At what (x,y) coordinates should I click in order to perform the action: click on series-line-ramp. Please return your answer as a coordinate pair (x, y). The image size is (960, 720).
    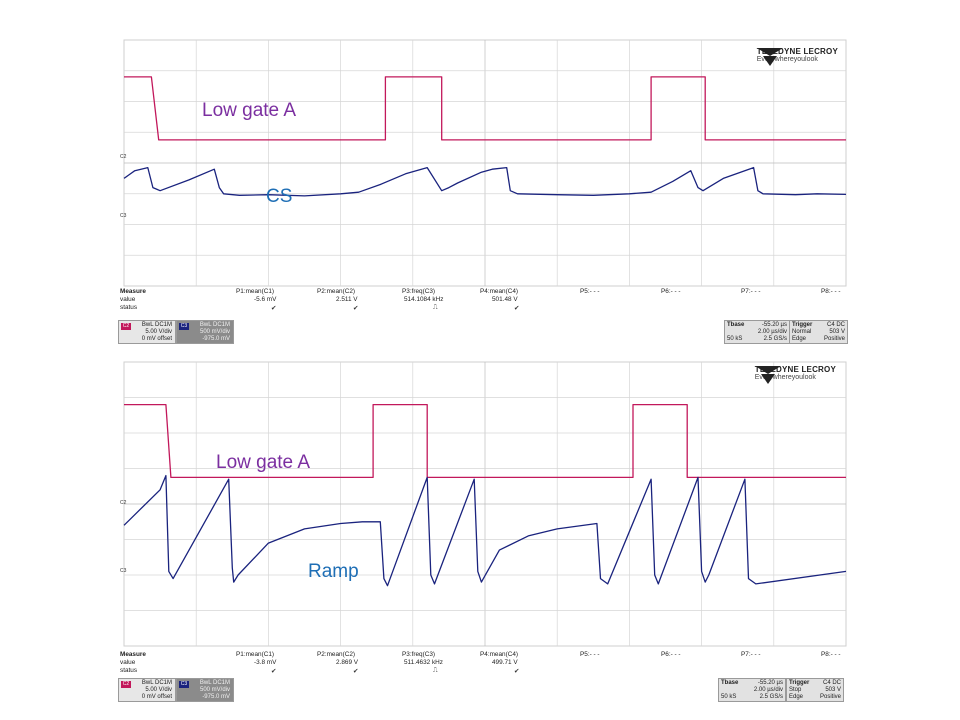
    Looking at the image, I should click on (485, 530).